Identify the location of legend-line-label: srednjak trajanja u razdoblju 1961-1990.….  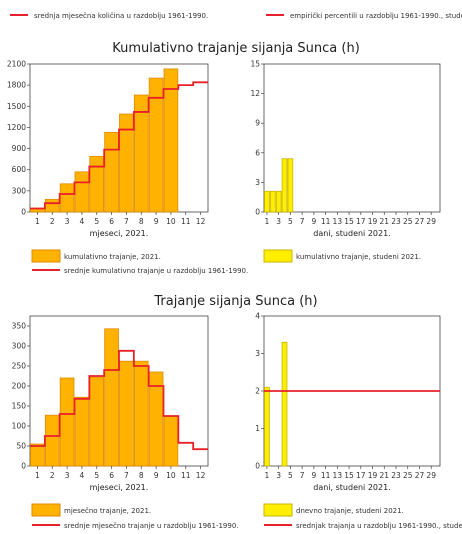
(379, 526).